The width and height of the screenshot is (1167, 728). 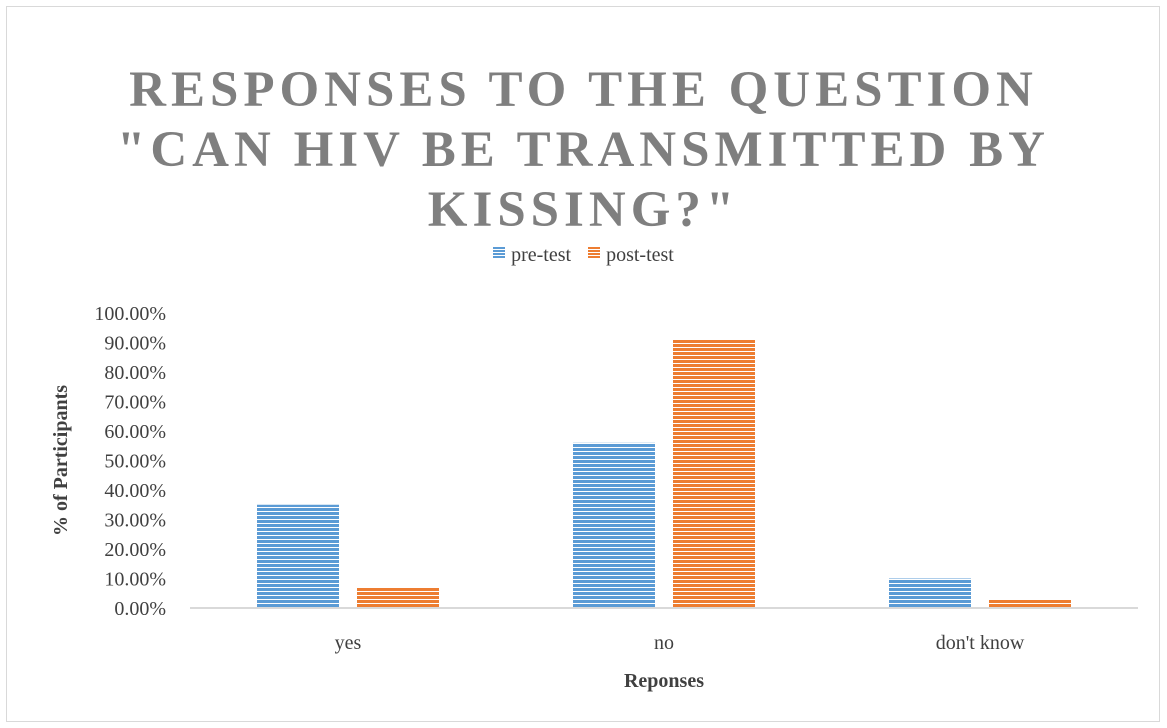 I want to click on y-tick-label: 0.00%, so click(x=140, y=609).